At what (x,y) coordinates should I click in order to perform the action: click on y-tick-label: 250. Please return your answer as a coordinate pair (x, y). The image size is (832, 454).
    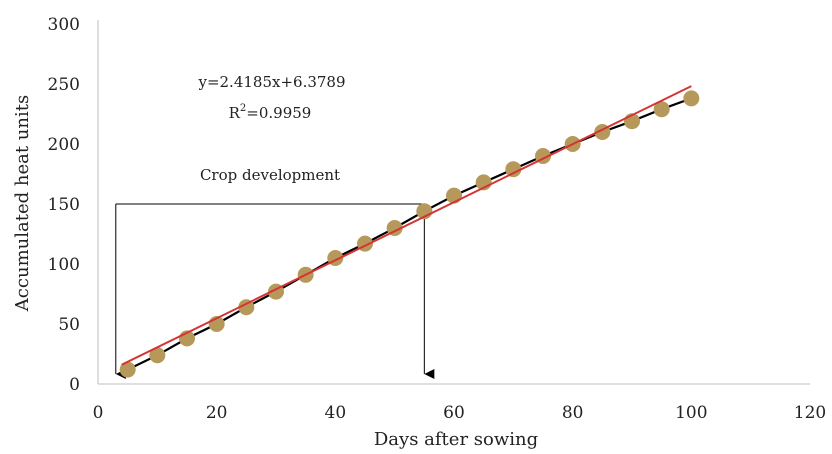
    Looking at the image, I should click on (64, 85).